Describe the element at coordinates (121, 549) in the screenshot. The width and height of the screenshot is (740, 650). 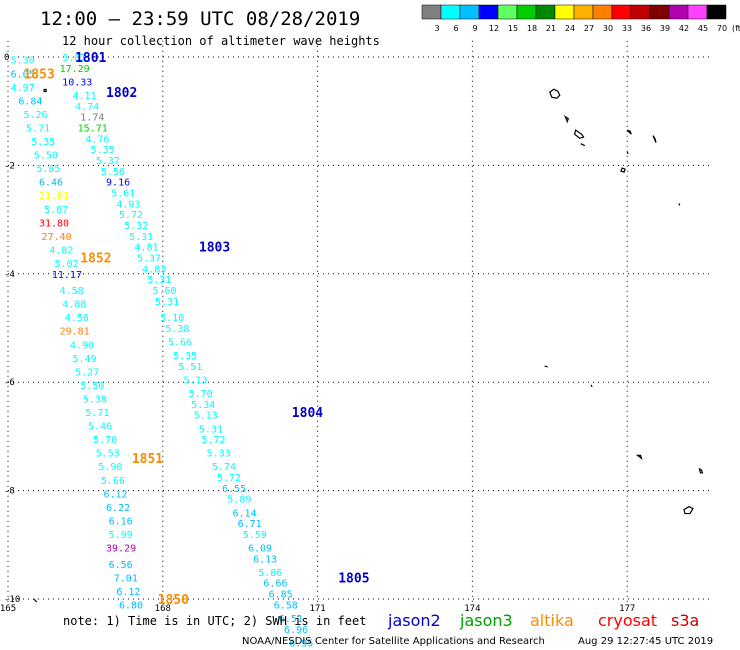
I see `wave-height-value: 39.29` at that location.